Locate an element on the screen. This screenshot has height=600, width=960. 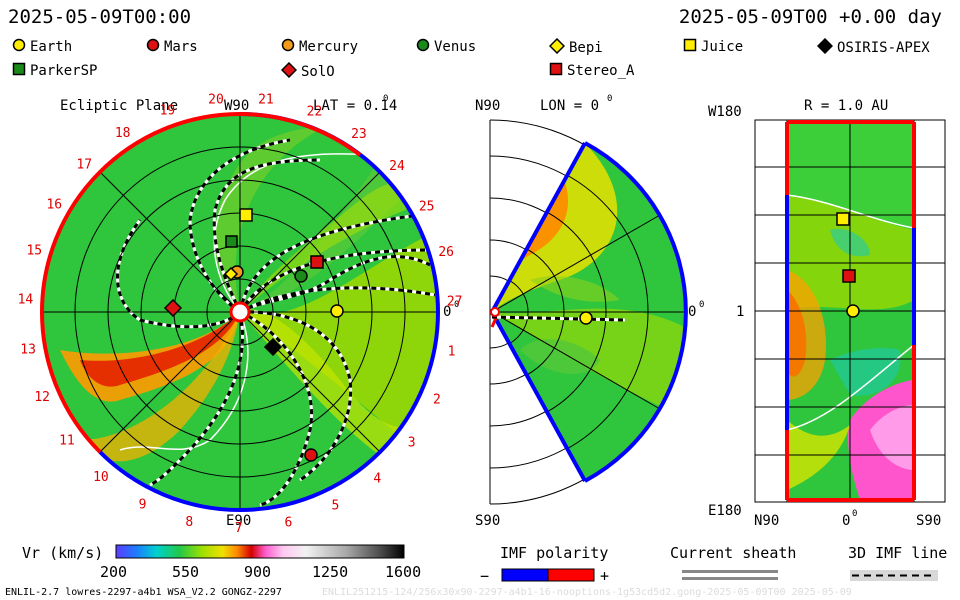
legend-item-osiris-apex: OSIRIS-APEX is located at coordinates (873, 47).